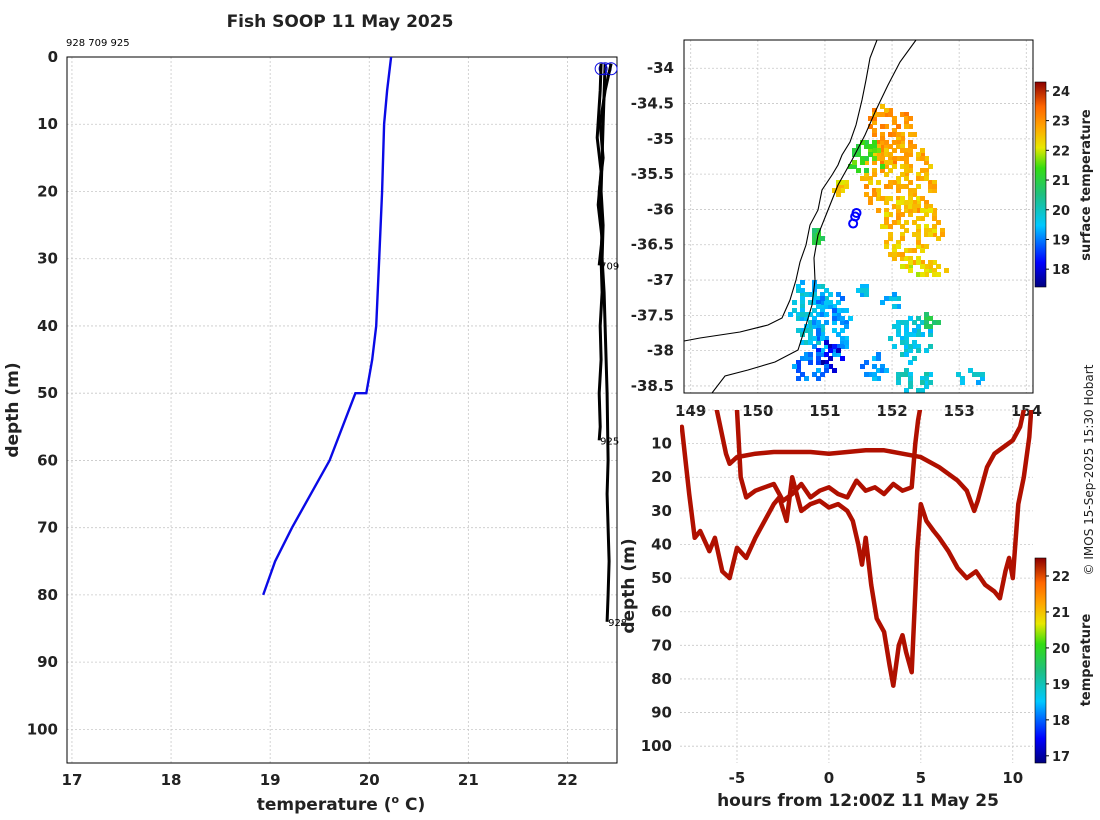 The height and width of the screenshot is (820, 1100). What do you see at coordinates (661, 511) in the screenshot?
I see `track-y-tick: 30` at bounding box center [661, 511].